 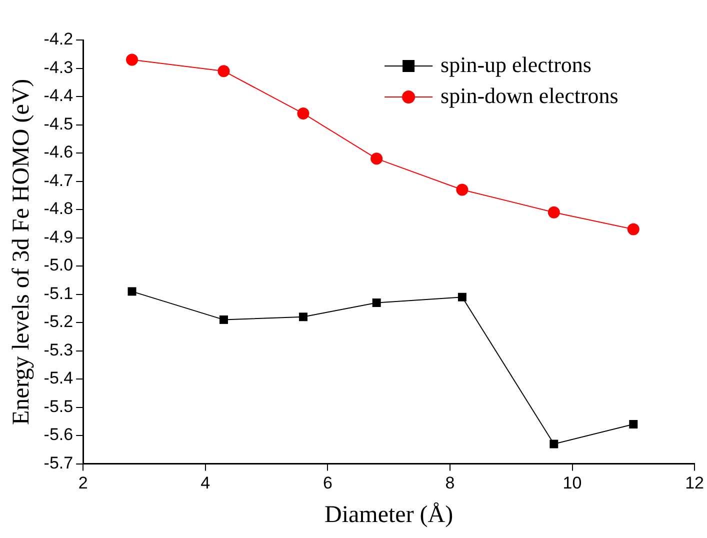 What do you see at coordinates (59, 406) in the screenshot?
I see `y-tick-label: -5.5` at bounding box center [59, 406].